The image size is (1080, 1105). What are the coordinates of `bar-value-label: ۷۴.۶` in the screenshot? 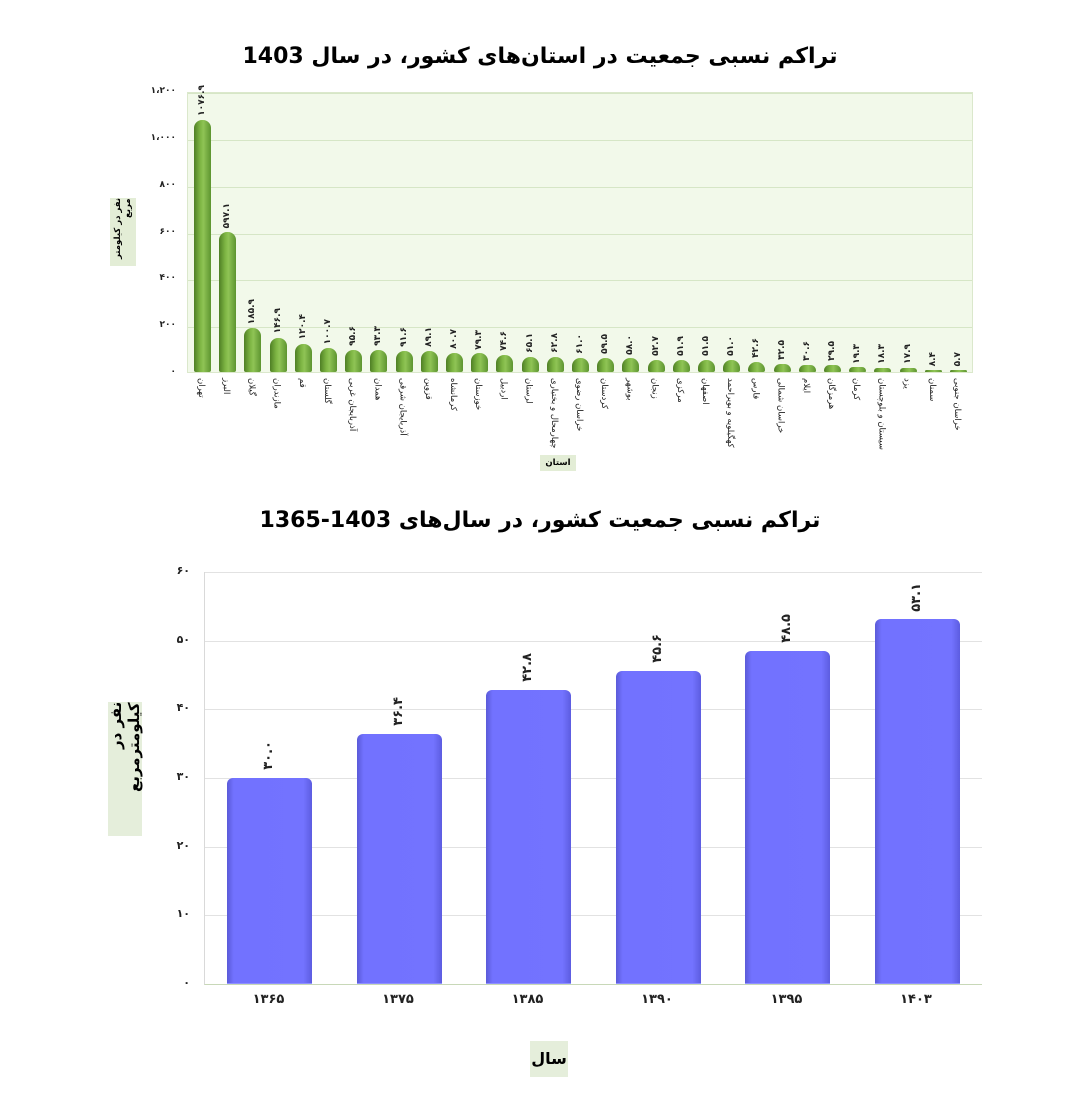 It's located at (504, 340).